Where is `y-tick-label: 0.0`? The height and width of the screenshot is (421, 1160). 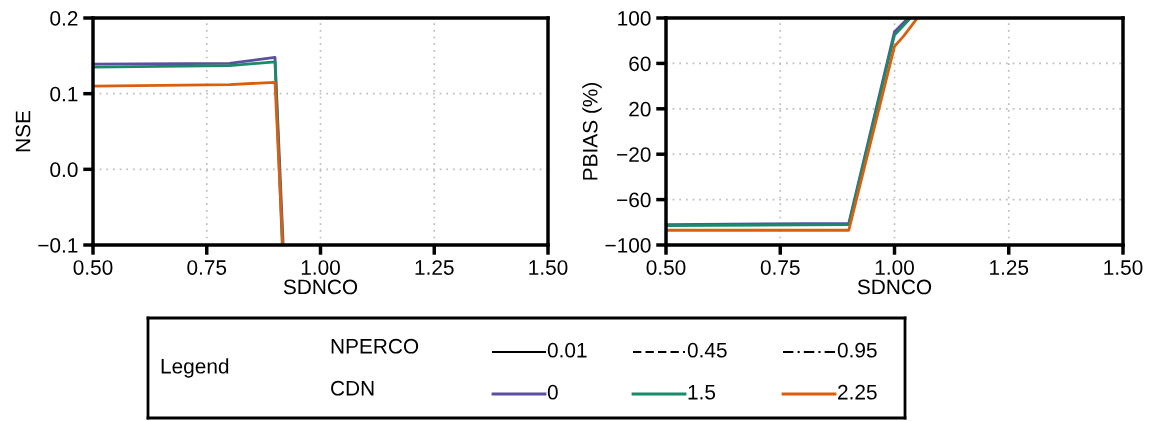 y-tick-label: 0.0 is located at coordinates (64, 170).